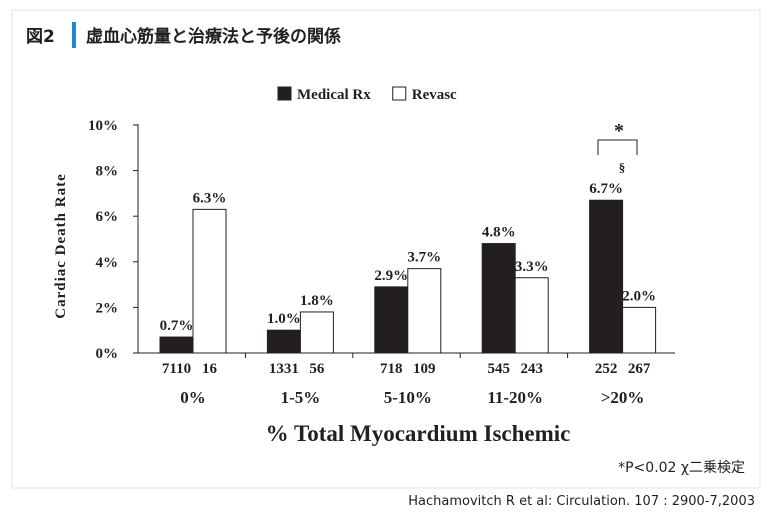 This screenshot has width=772, height=525. I want to click on value-label: 1.8%, so click(317, 301).